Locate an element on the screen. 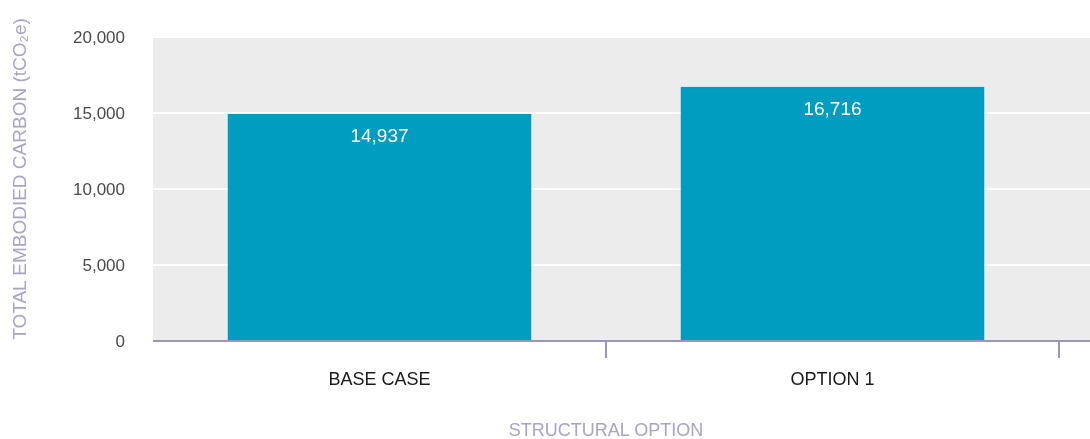  y-tick-label: 10,000 is located at coordinates (99, 189).